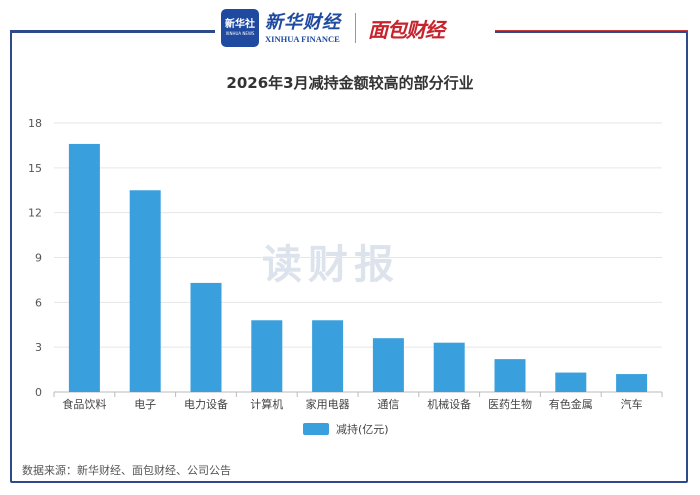 The image size is (700, 495). I want to click on x-tick-label: 通信, so click(388, 404).